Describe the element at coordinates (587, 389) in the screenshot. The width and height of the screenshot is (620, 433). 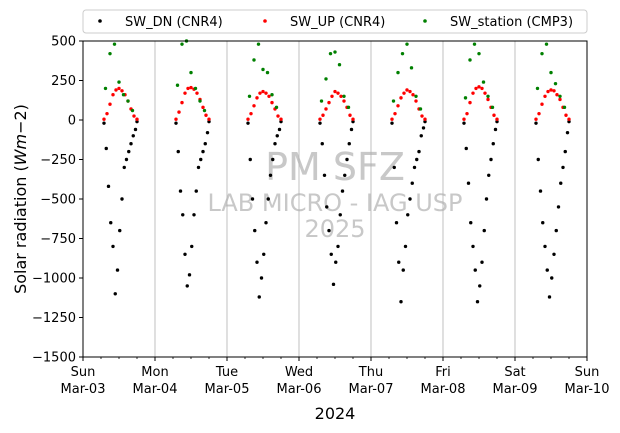
I see `x-tick-label: Mar-10` at that location.